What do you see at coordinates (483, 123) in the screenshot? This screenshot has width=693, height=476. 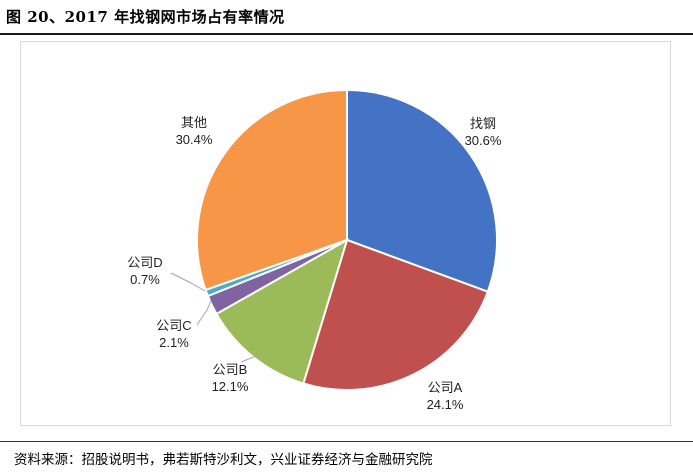 I see `slice-label-1: 找钢` at bounding box center [483, 123].